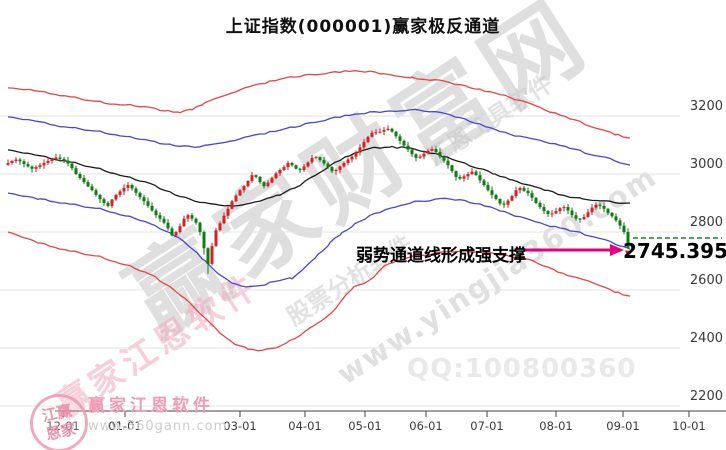  Describe the element at coordinates (158, 426) in the screenshot. I see `vendor-site-url: www.360gann.com` at that location.